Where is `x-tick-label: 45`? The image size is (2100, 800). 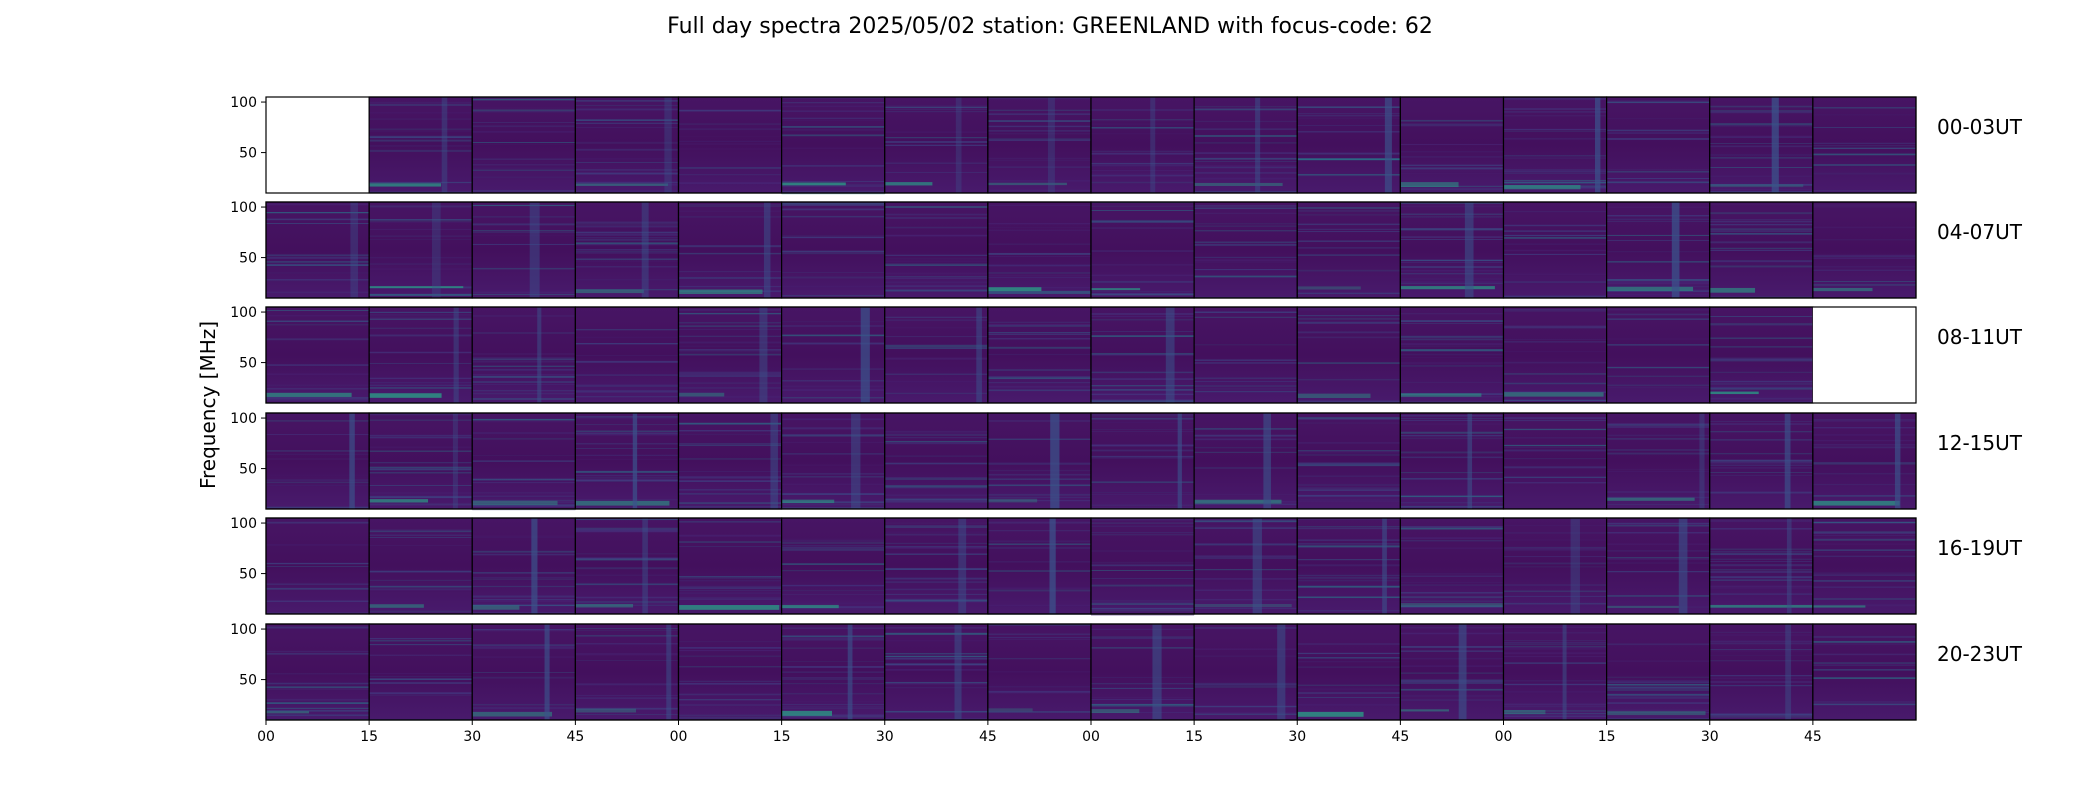 x-tick-label: 45 is located at coordinates (575, 737).